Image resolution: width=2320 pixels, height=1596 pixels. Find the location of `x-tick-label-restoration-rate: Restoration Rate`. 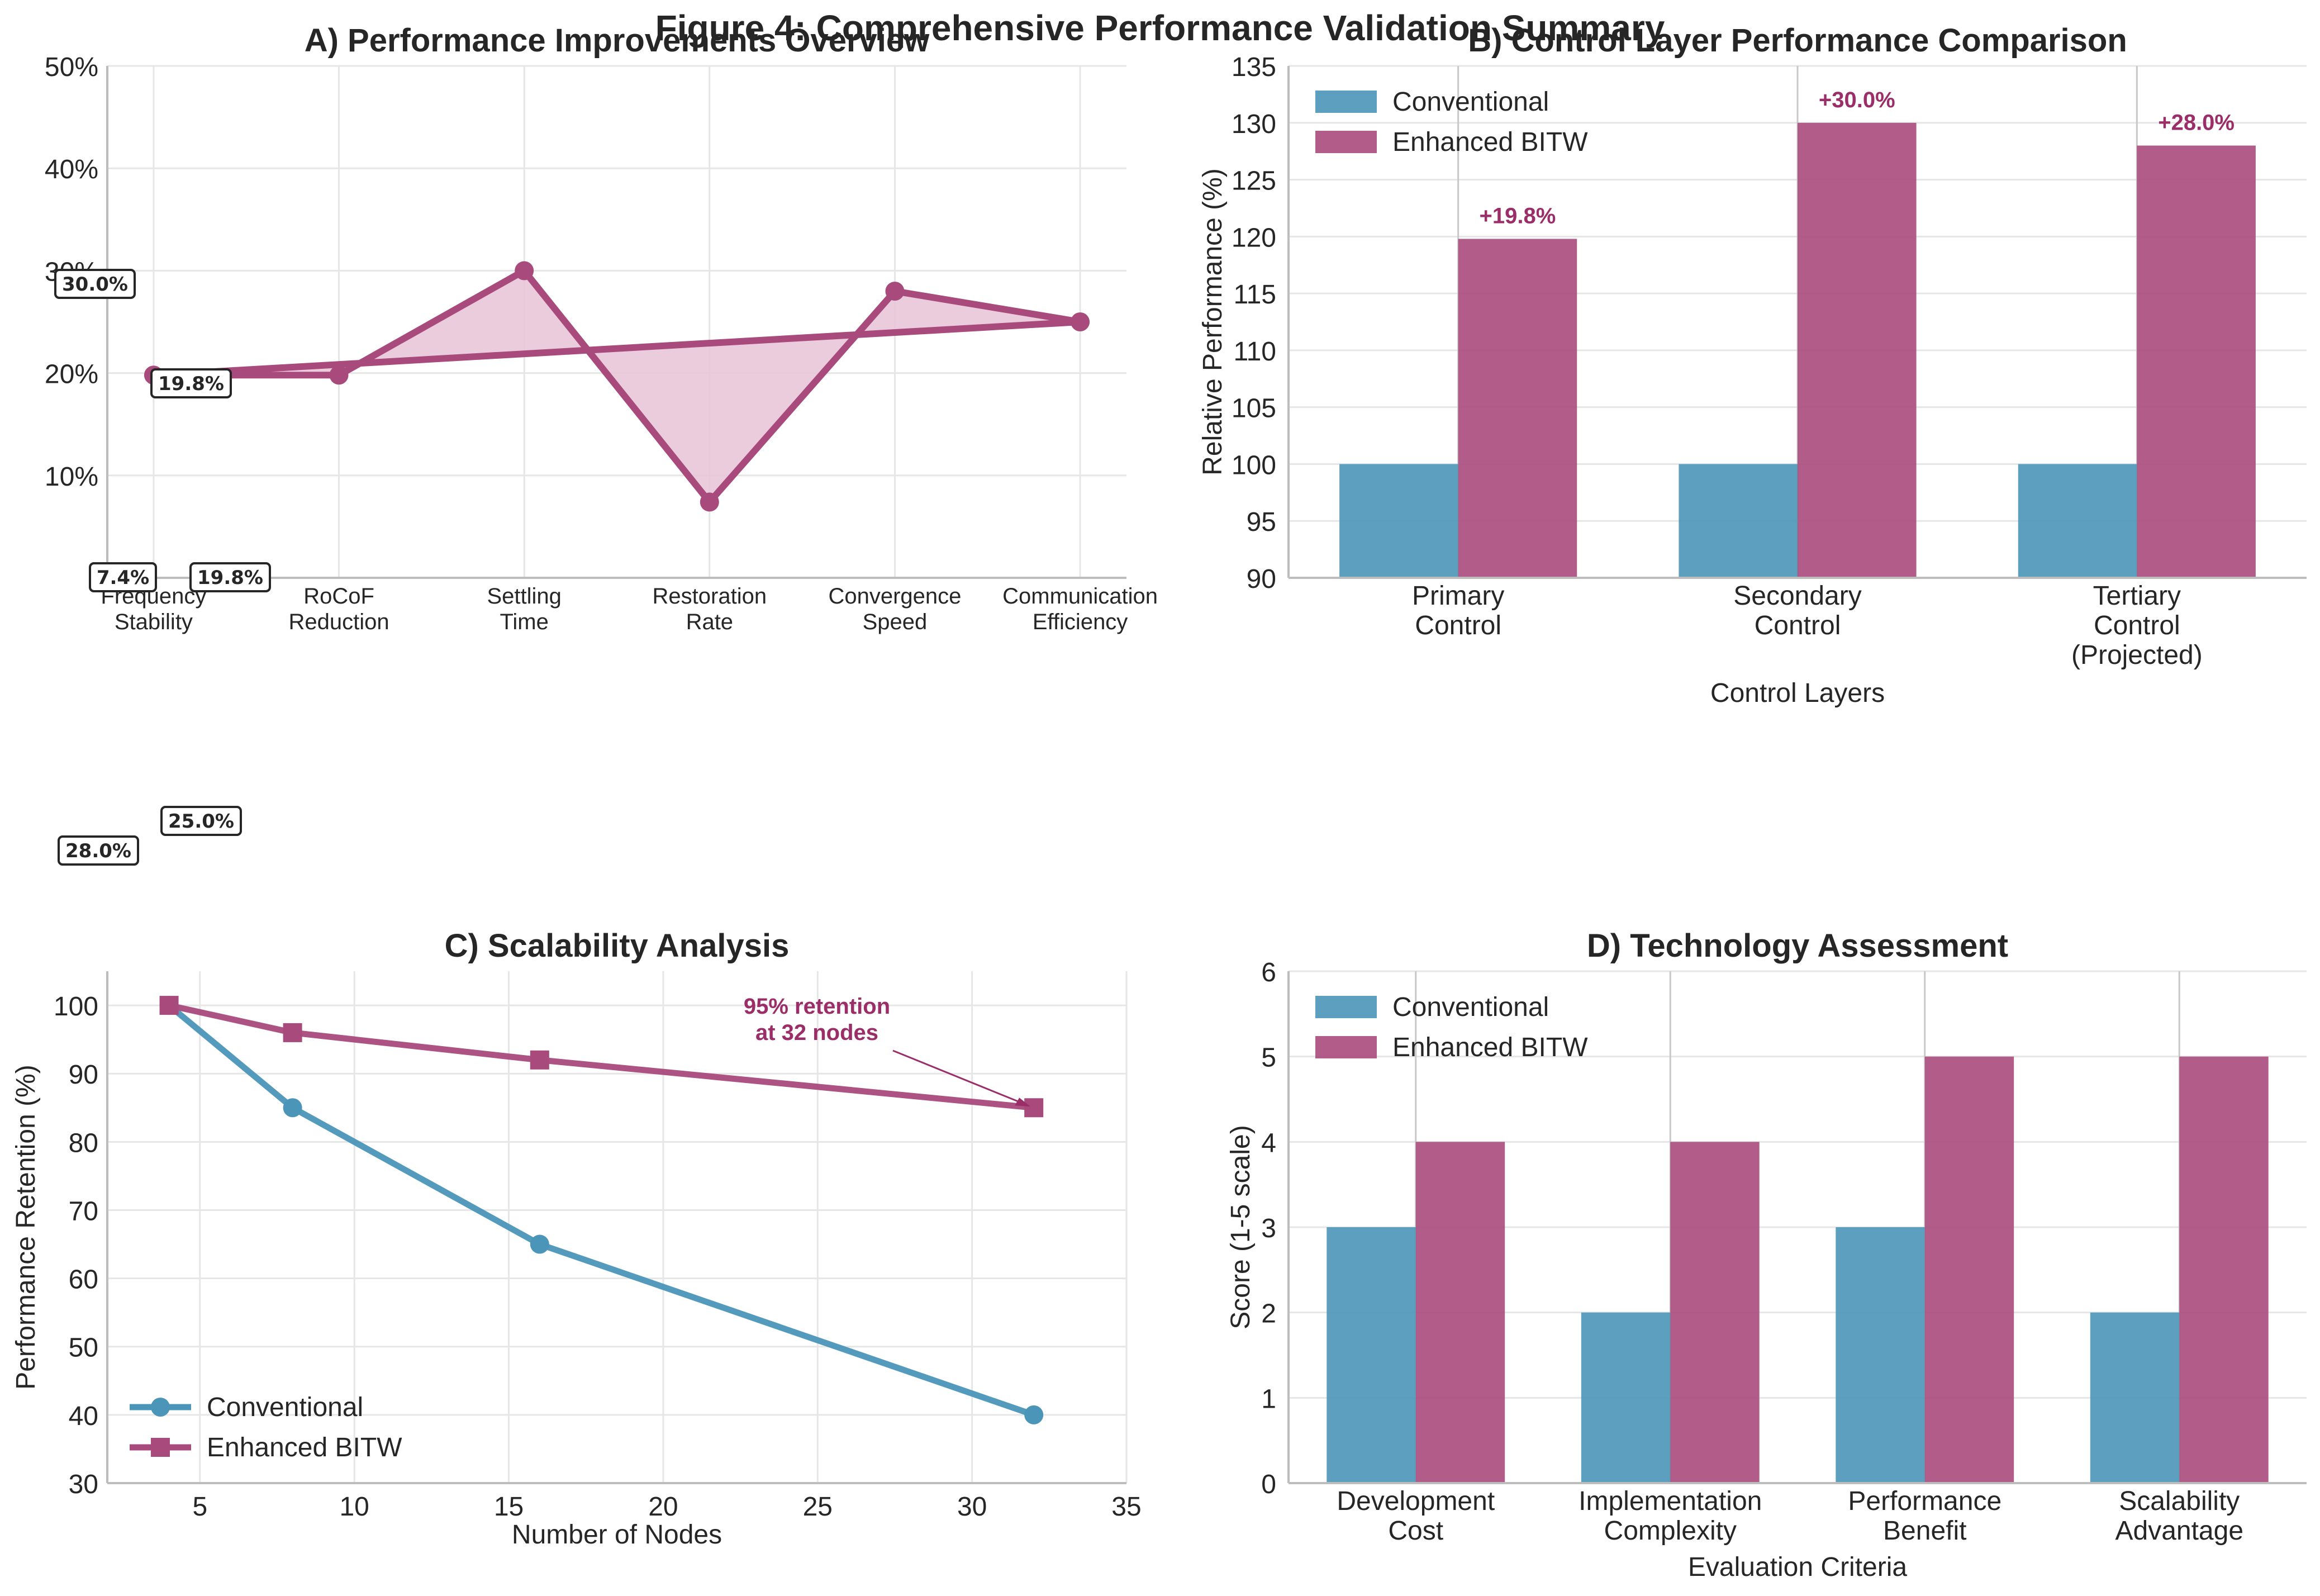

x-tick-label-restoration-rate: Restoration Rate is located at coordinates (710, 609).